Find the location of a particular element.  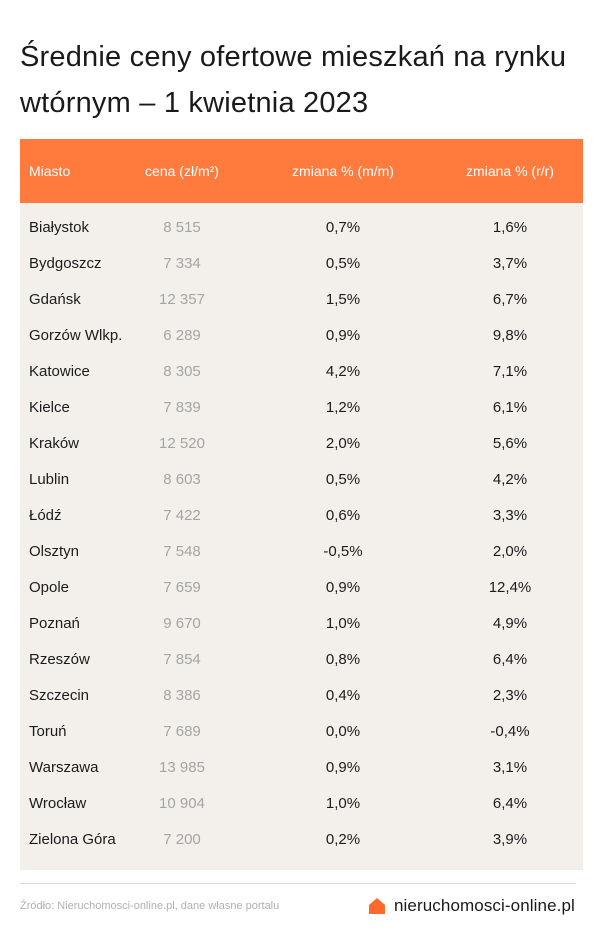

cell-city: Olsztyn is located at coordinates (54, 551).